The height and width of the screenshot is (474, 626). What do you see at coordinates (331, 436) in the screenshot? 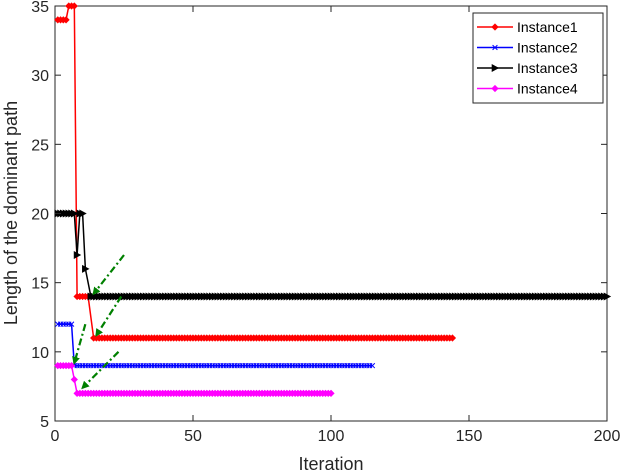
I see `x-tick-label: 100` at bounding box center [331, 436].